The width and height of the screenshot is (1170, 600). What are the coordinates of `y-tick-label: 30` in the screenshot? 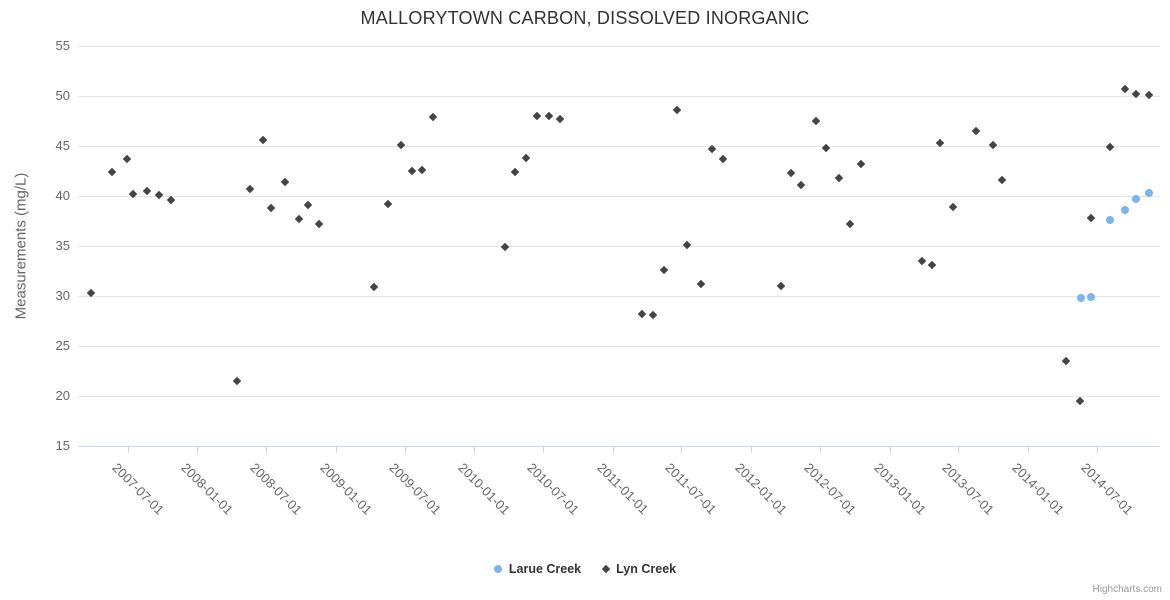 It's located at (62, 296).